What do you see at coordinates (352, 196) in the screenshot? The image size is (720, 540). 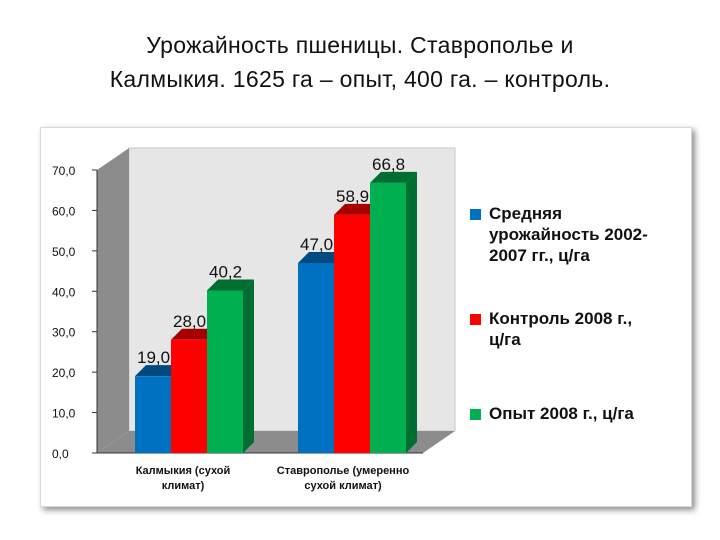 I see `bar-value-label: 58,9` at bounding box center [352, 196].